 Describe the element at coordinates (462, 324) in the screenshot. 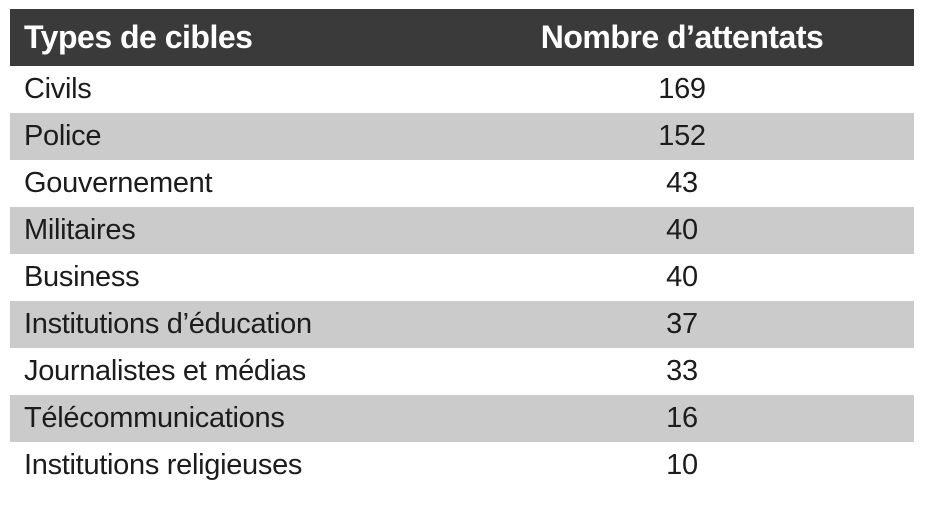

I see `table-row: Institutions d’éducation 37` at that location.